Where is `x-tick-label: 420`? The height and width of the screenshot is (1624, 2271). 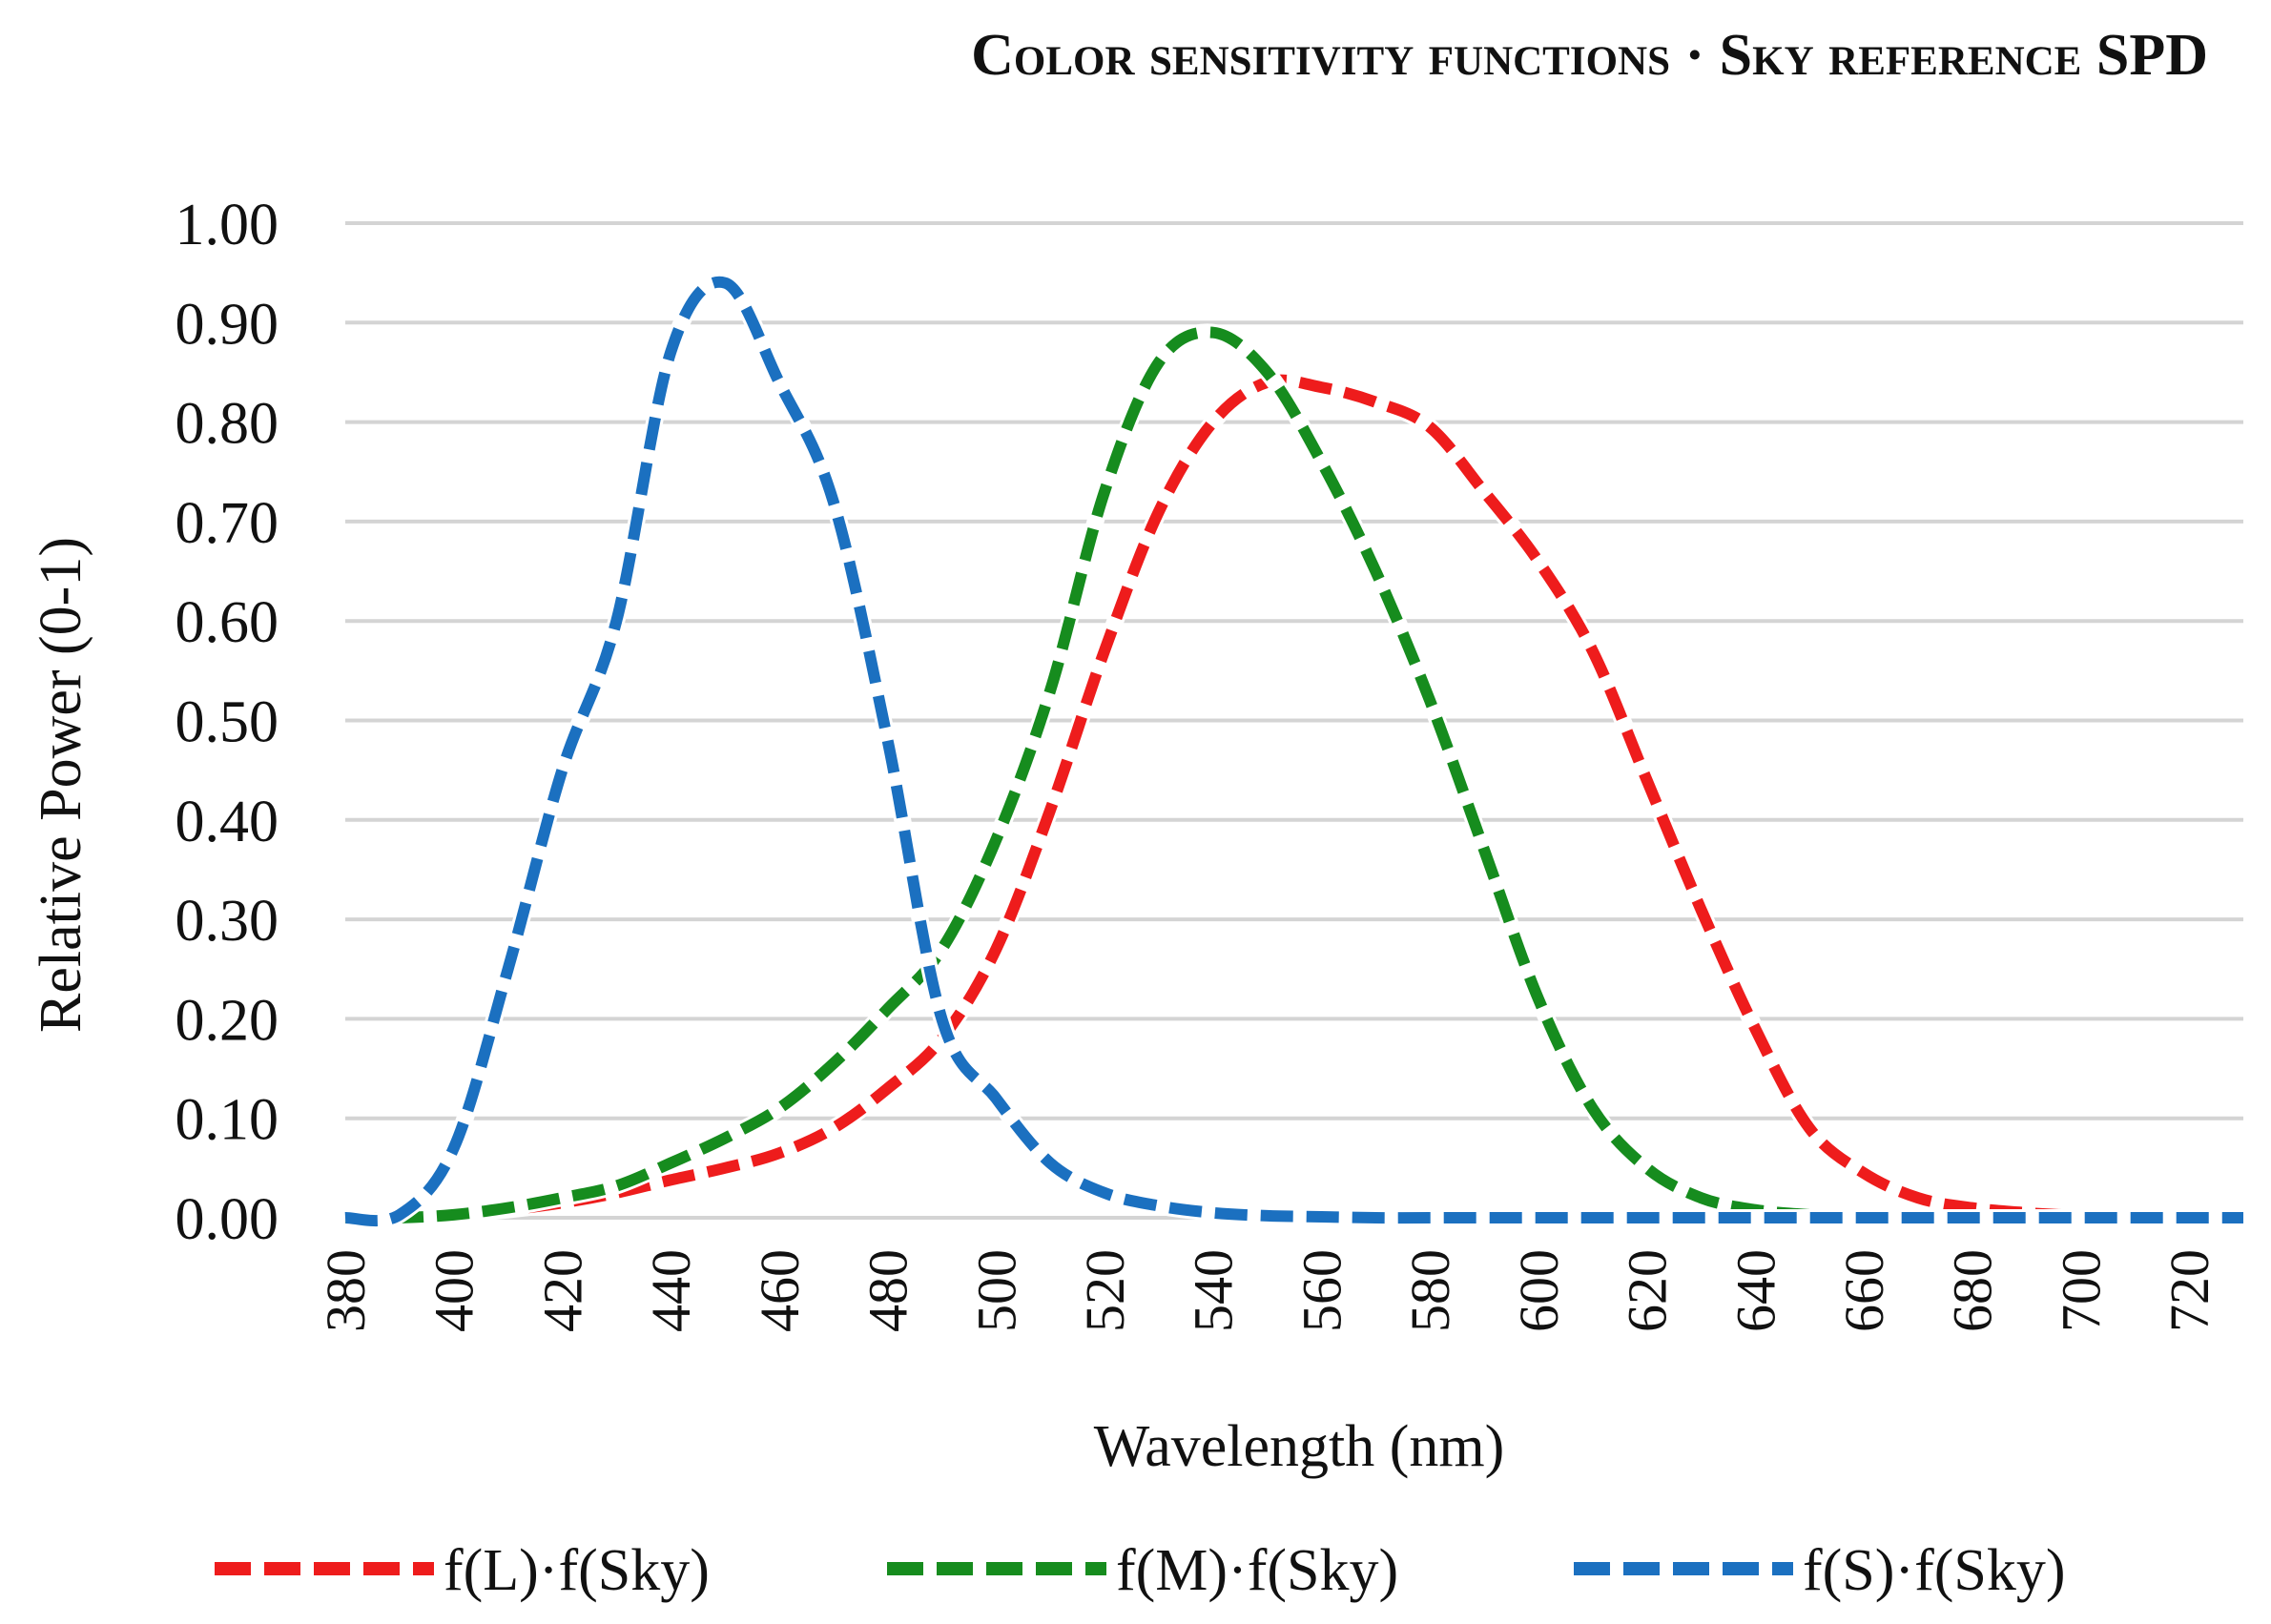
x-tick-label: 420 is located at coordinates (562, 1290).